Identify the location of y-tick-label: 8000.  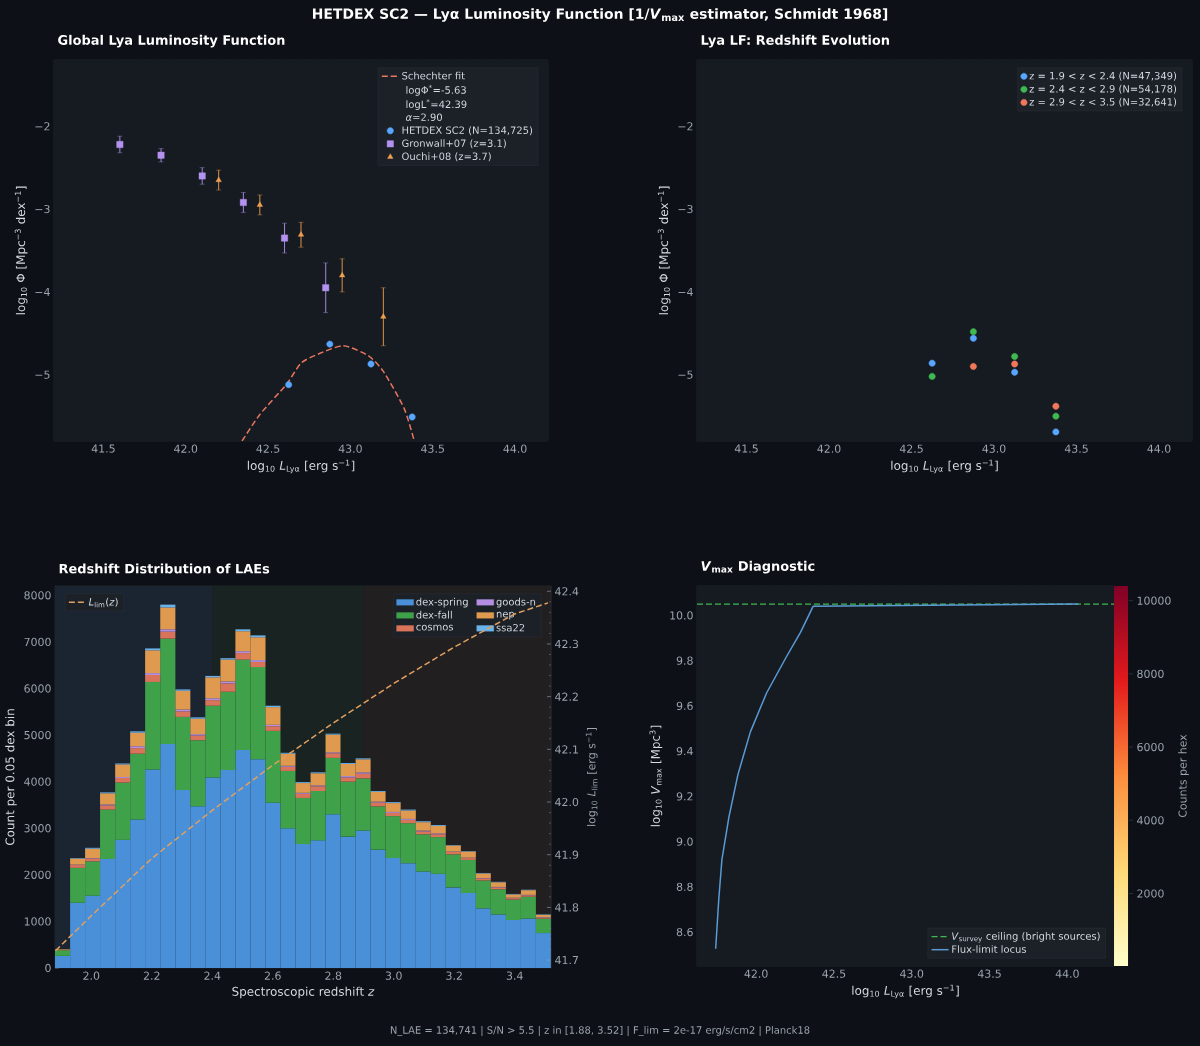
(37, 595).